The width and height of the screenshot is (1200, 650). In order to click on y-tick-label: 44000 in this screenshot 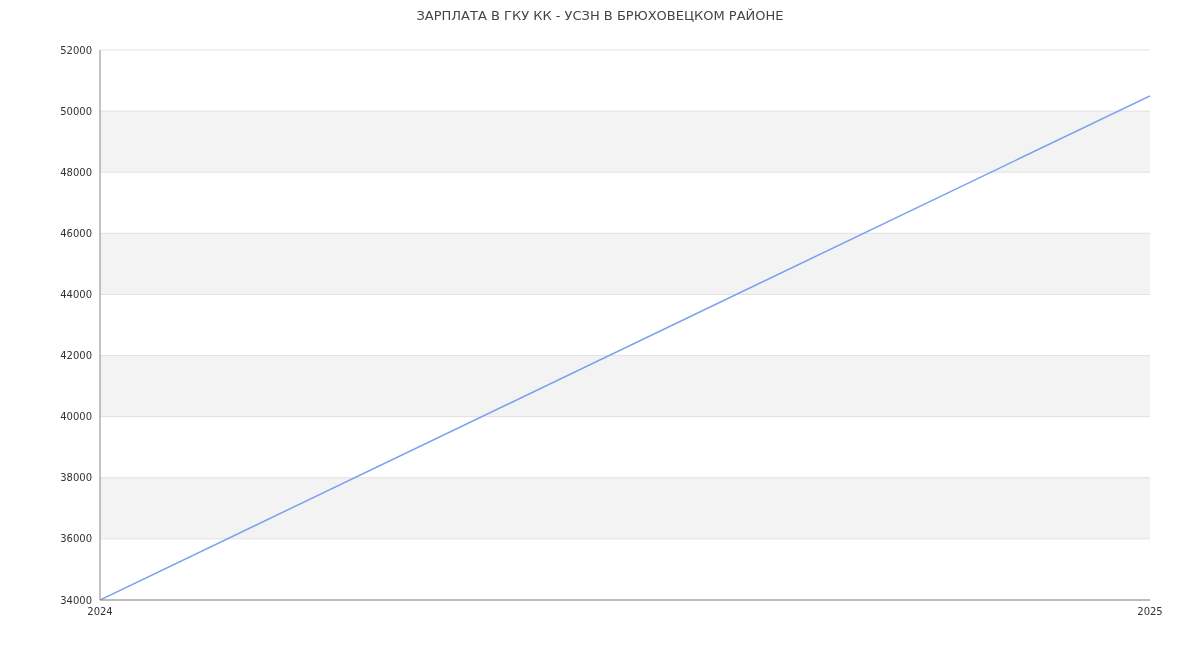, I will do `click(76, 294)`.